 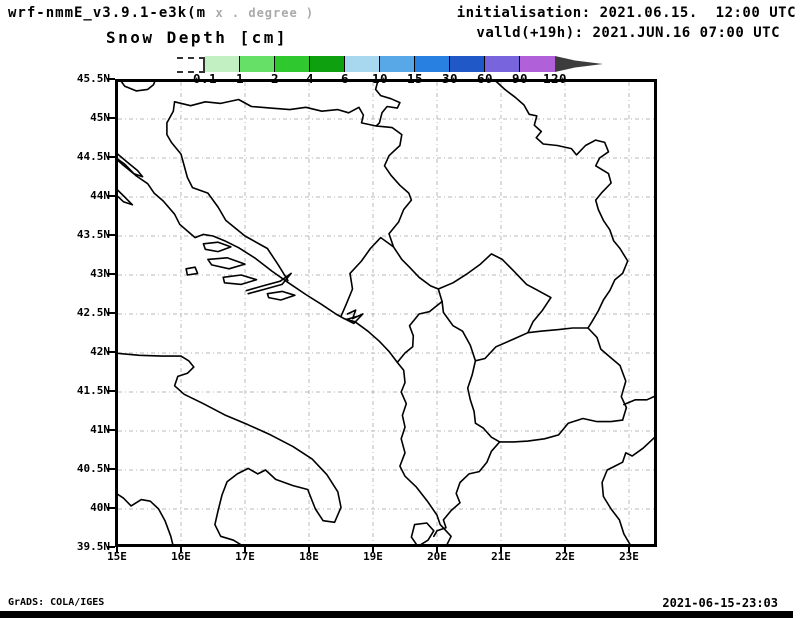 I want to click on x-axis-label: 20E, so click(x=437, y=556).